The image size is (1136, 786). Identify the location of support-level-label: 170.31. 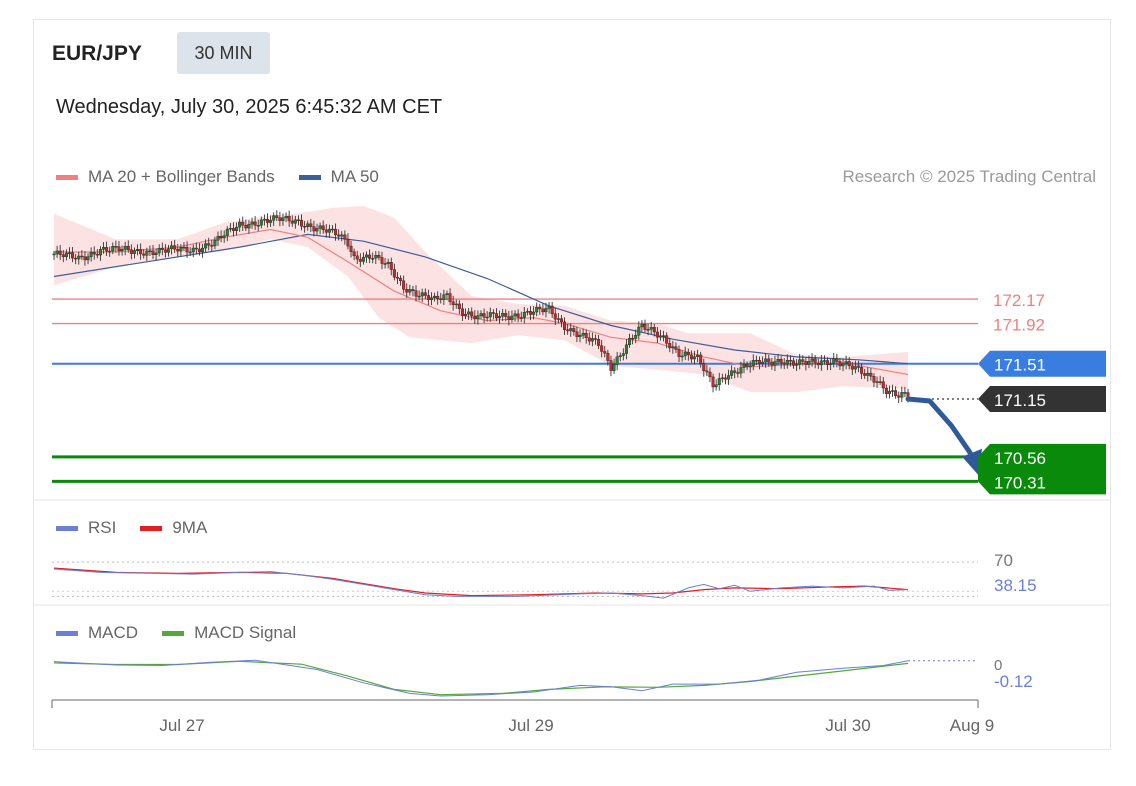
(1020, 482).